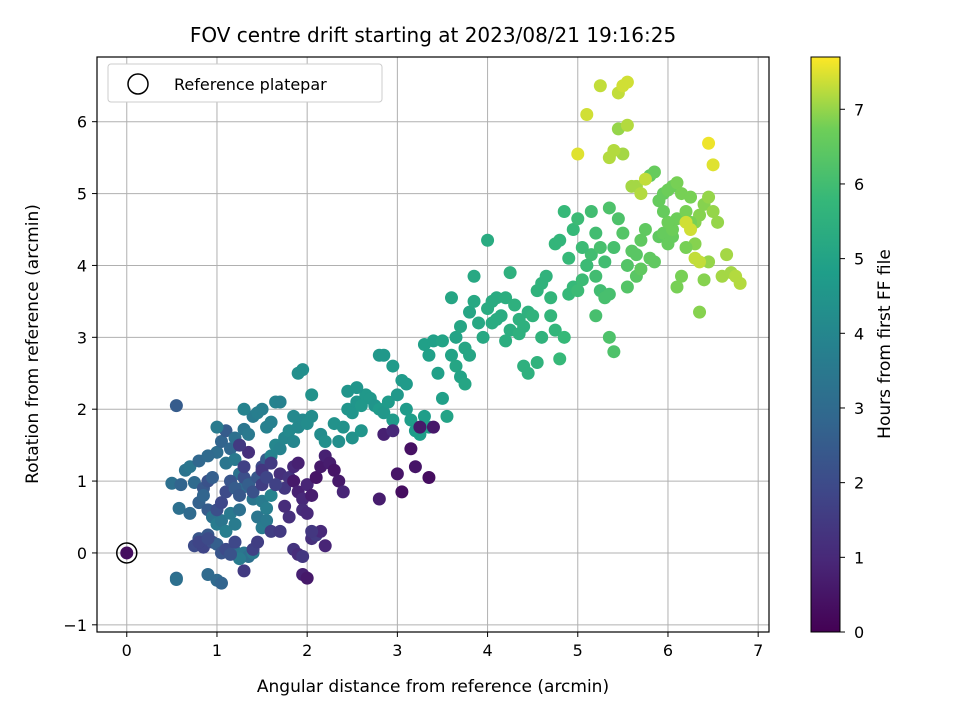 This screenshot has width=960, height=720. Describe the element at coordinates (758, 650) in the screenshot. I see `x-tick-label: 7` at that location.